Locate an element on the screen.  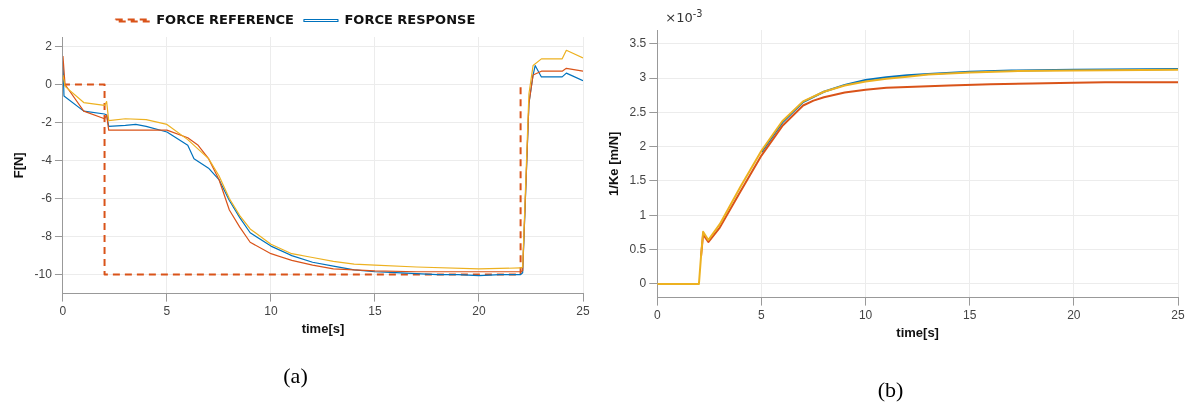
y-tick-label: 1 is located at coordinates (643, 214).